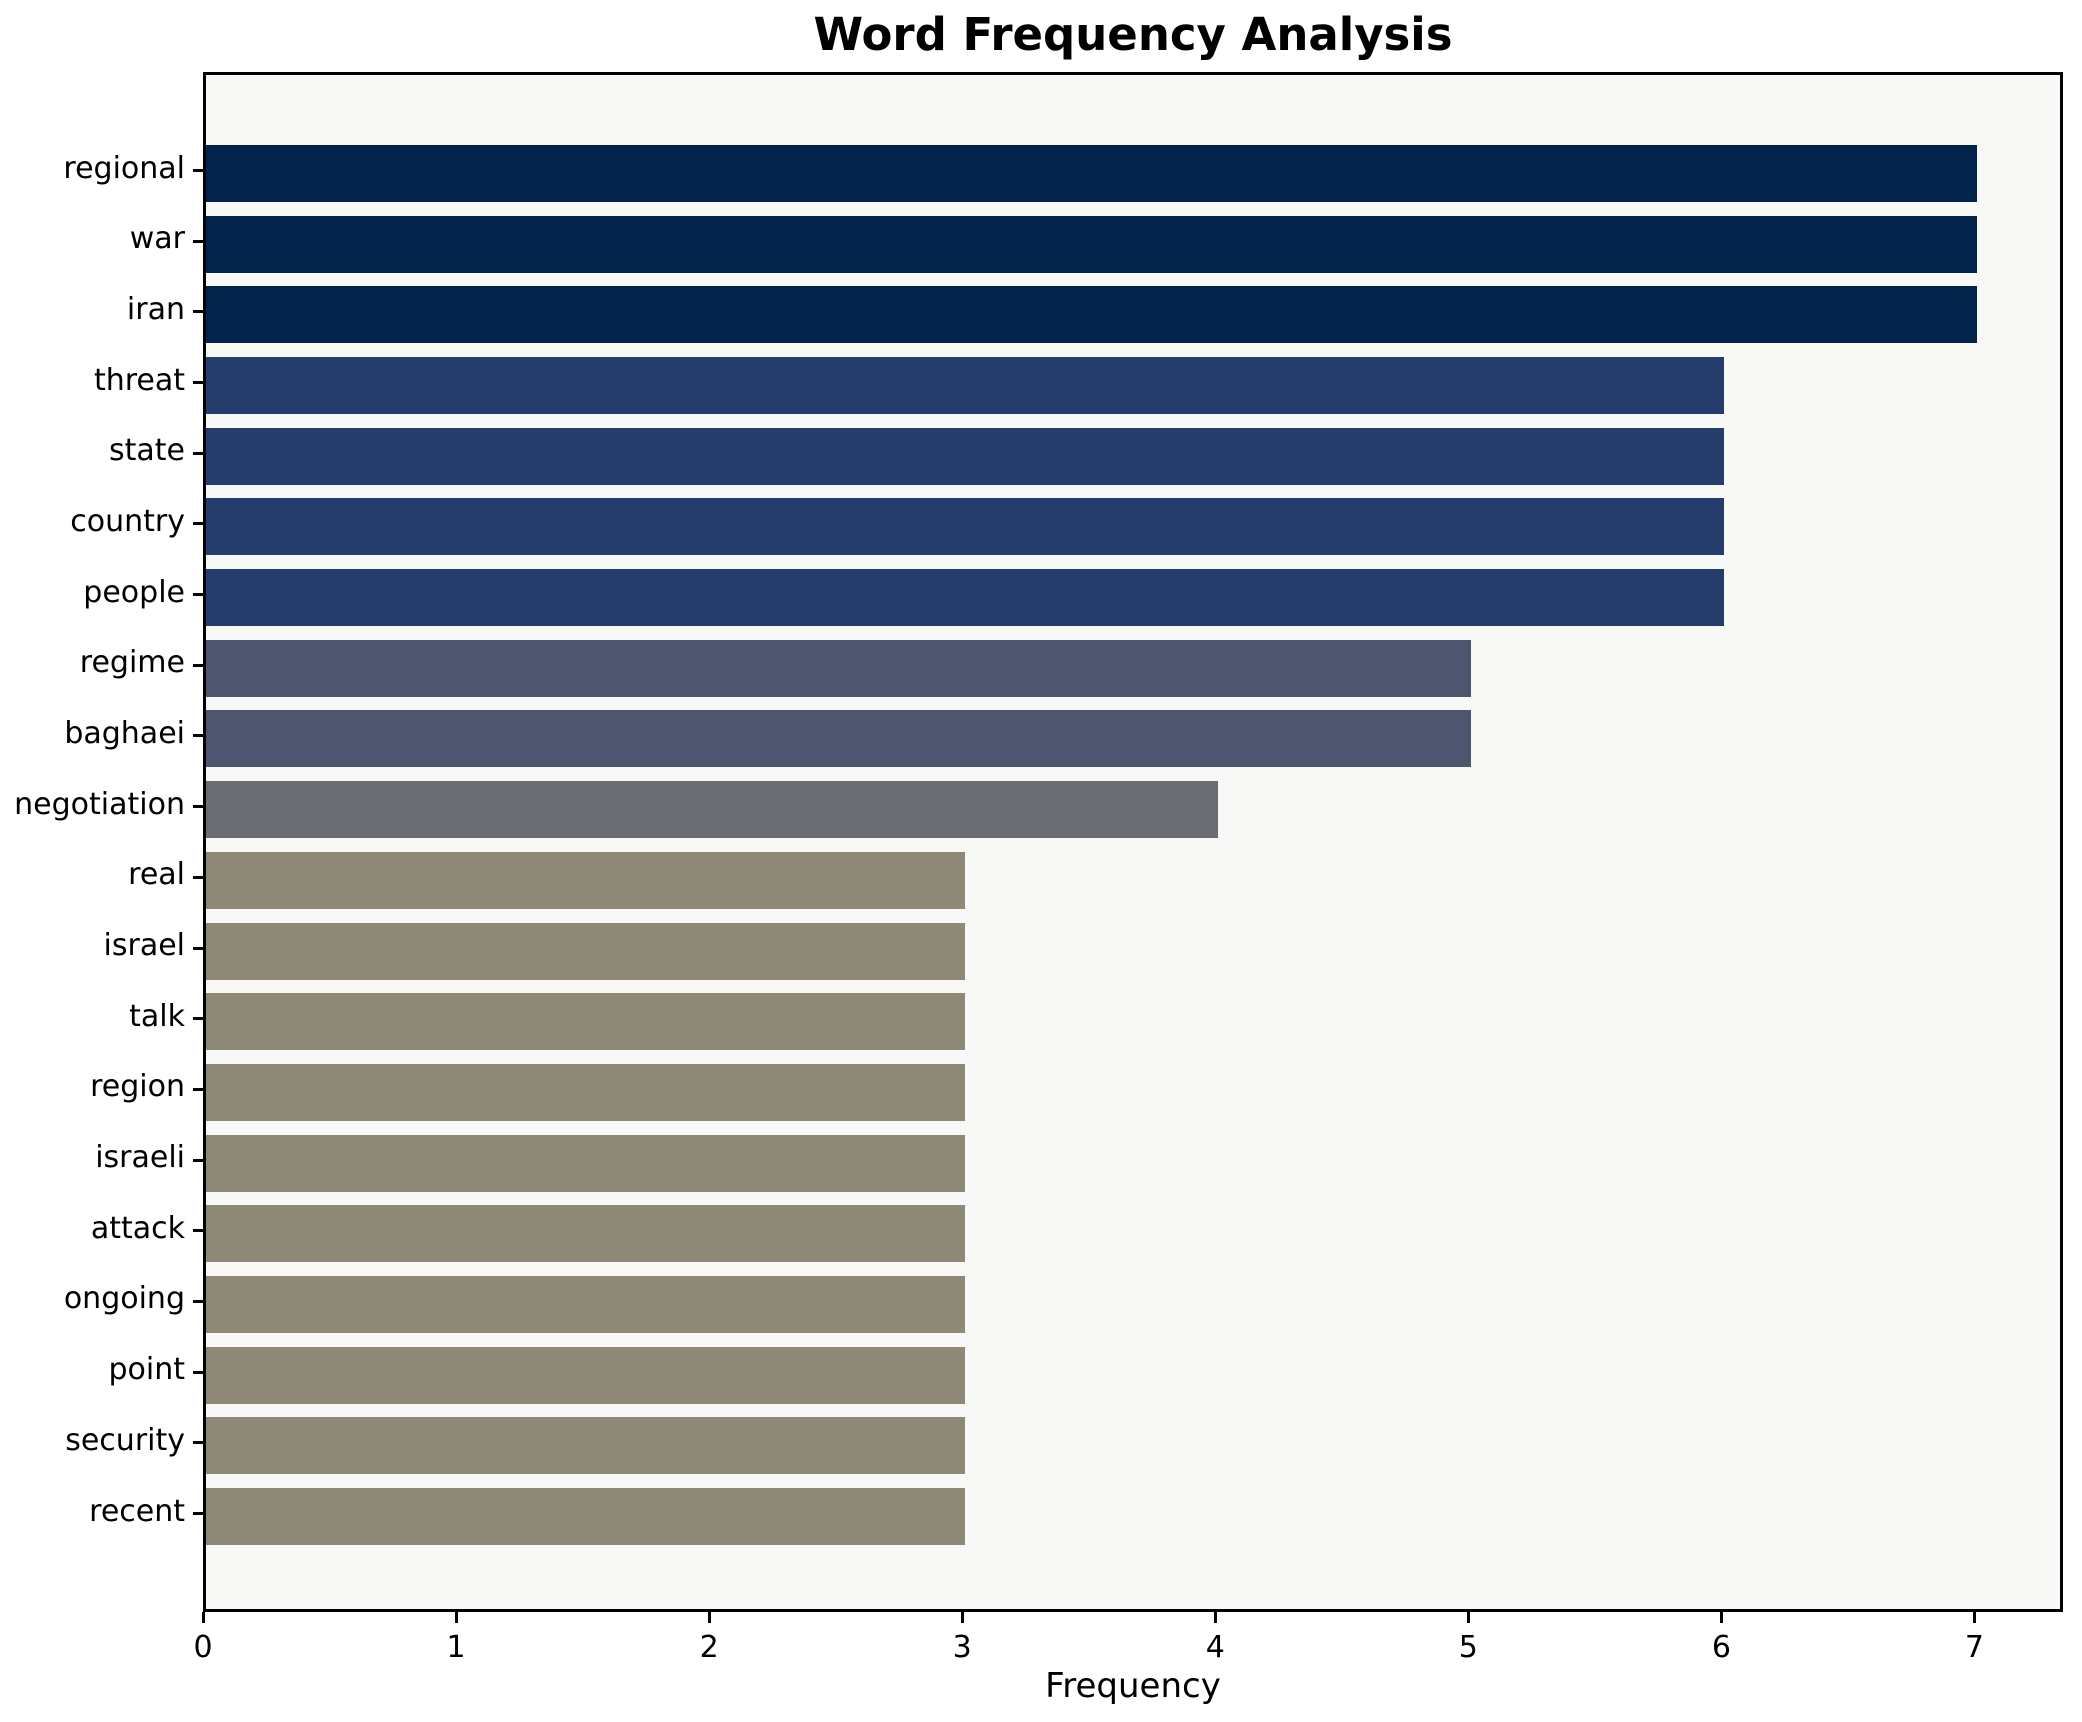 This screenshot has width=2082, height=1722. I want to click on x-tick-label-7: 7, so click(1974, 1647).